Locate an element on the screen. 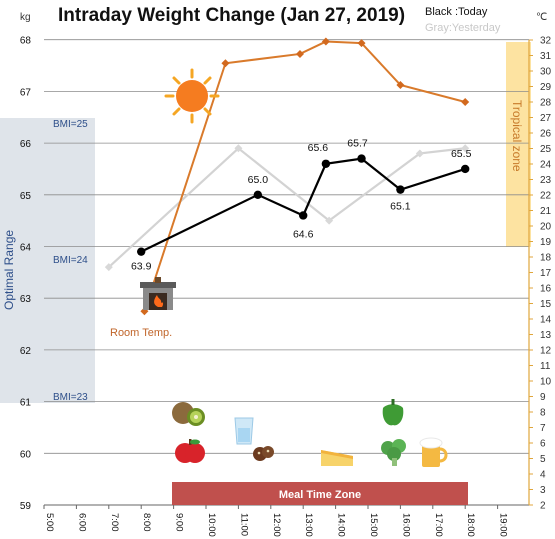  optimal-range-band is located at coordinates (47, 260).